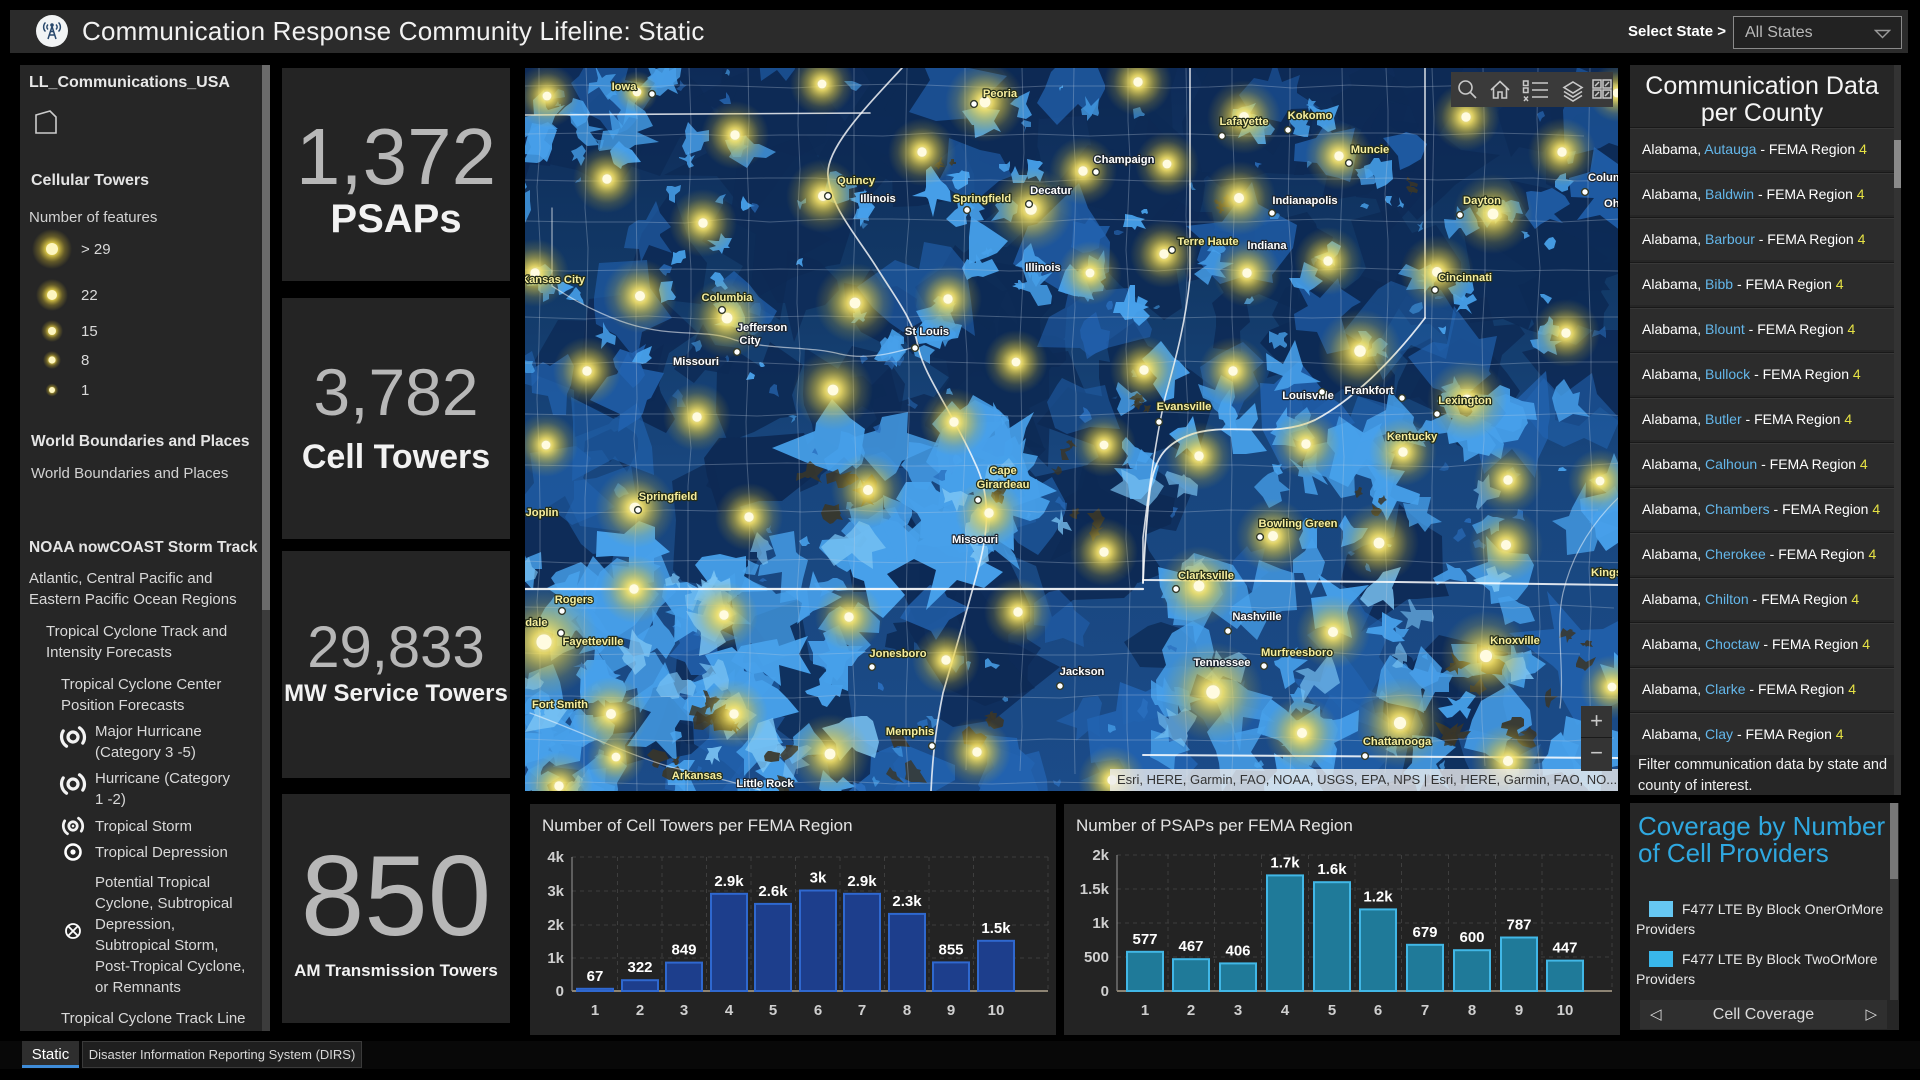 The width and height of the screenshot is (1920, 1080). What do you see at coordinates (1003, 485) in the screenshot?
I see `svg-text: Girardeau` at bounding box center [1003, 485].